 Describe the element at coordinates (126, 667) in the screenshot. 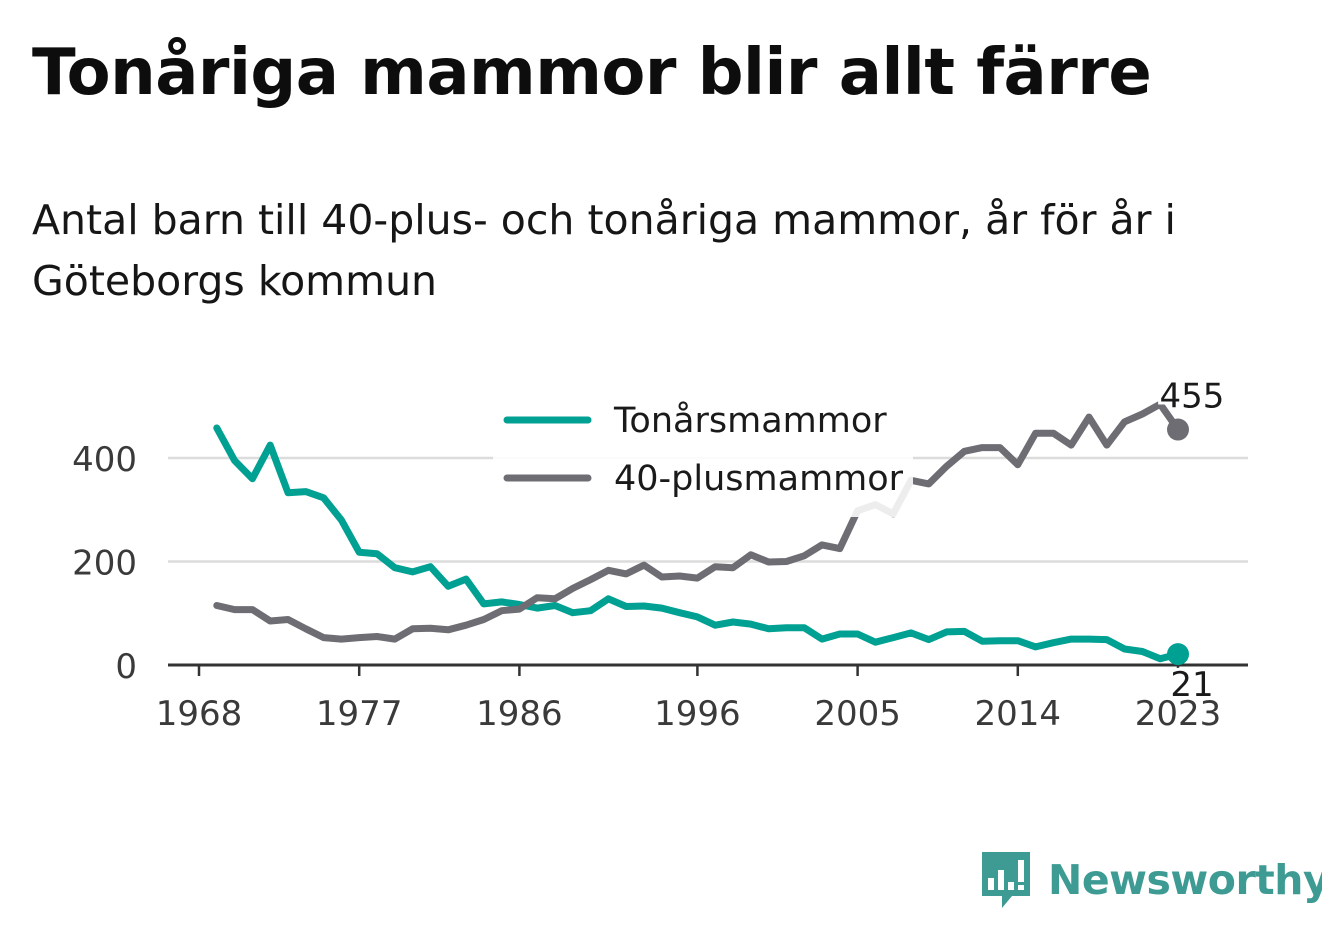

I see `y-tick-label: 0` at that location.